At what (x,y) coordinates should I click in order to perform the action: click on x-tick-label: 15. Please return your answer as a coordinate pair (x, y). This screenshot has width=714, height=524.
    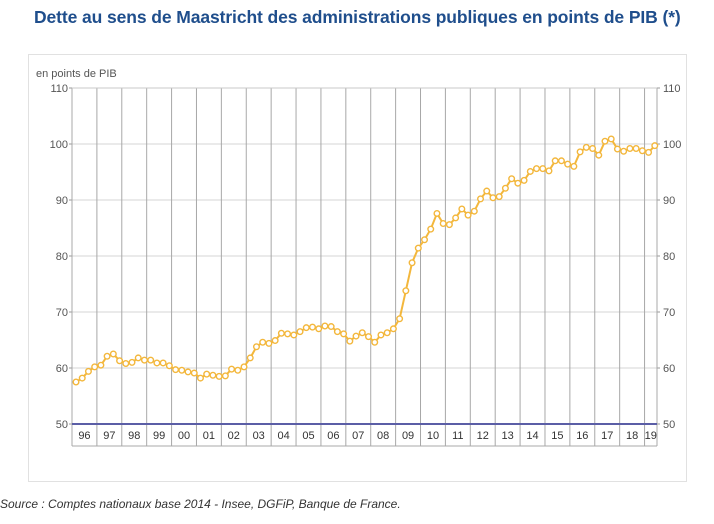
    Looking at the image, I should click on (557, 436).